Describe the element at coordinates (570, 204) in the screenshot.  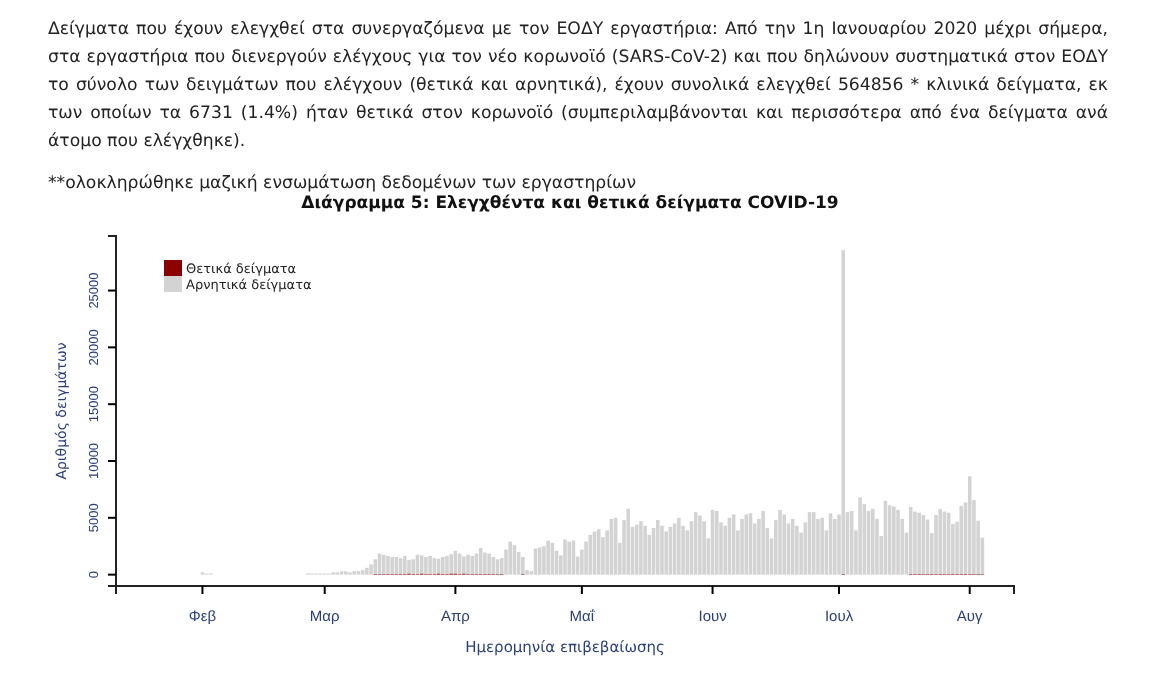
I see `chart-title: Διάγραμμα 5: Ελεγχθέντα και θετικά δείγματα COVID-19` at that location.